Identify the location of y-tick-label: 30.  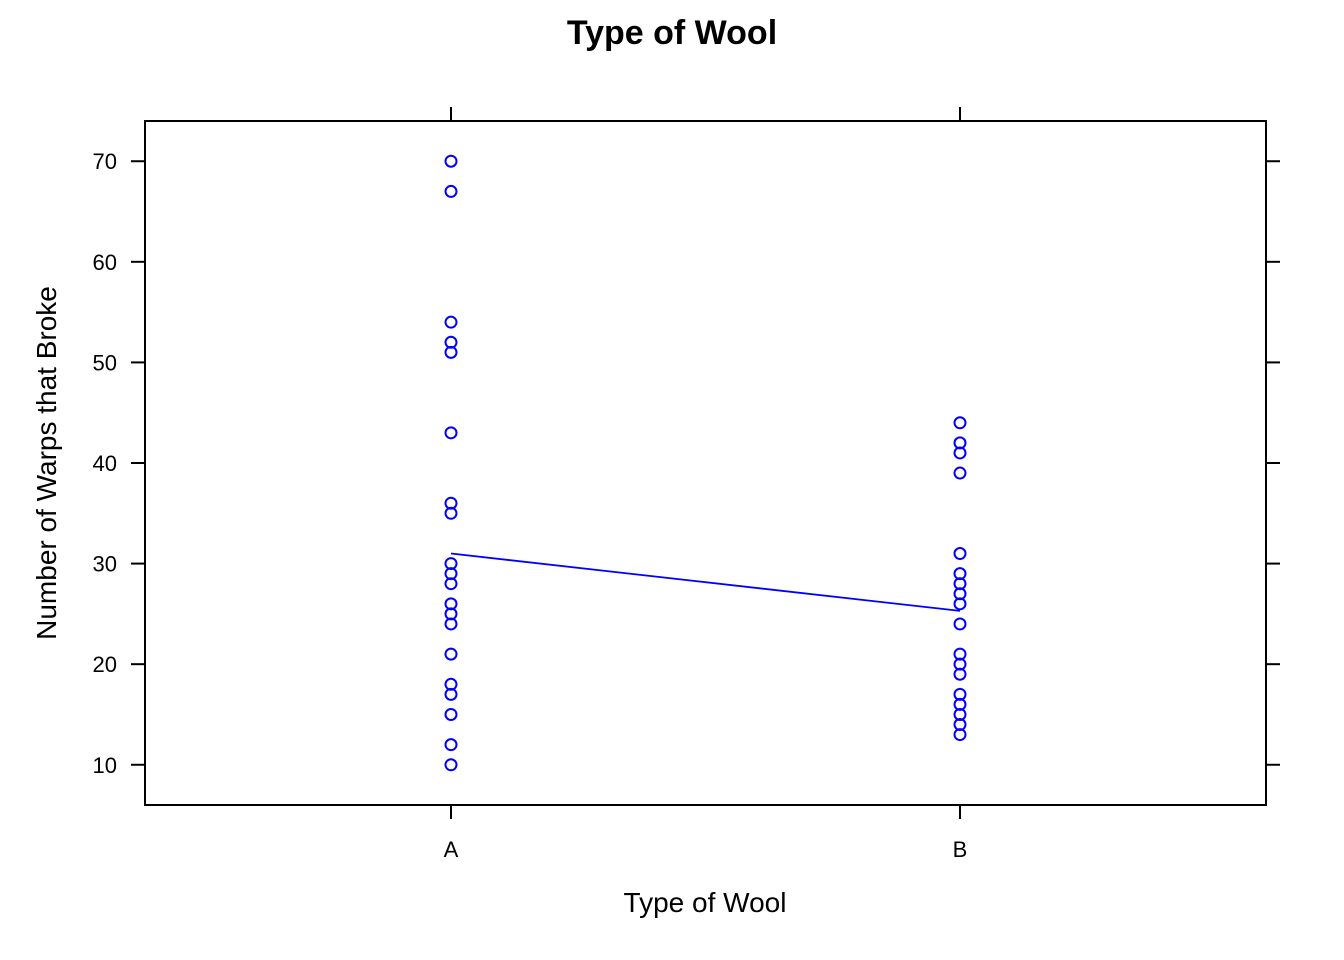
(105, 564).